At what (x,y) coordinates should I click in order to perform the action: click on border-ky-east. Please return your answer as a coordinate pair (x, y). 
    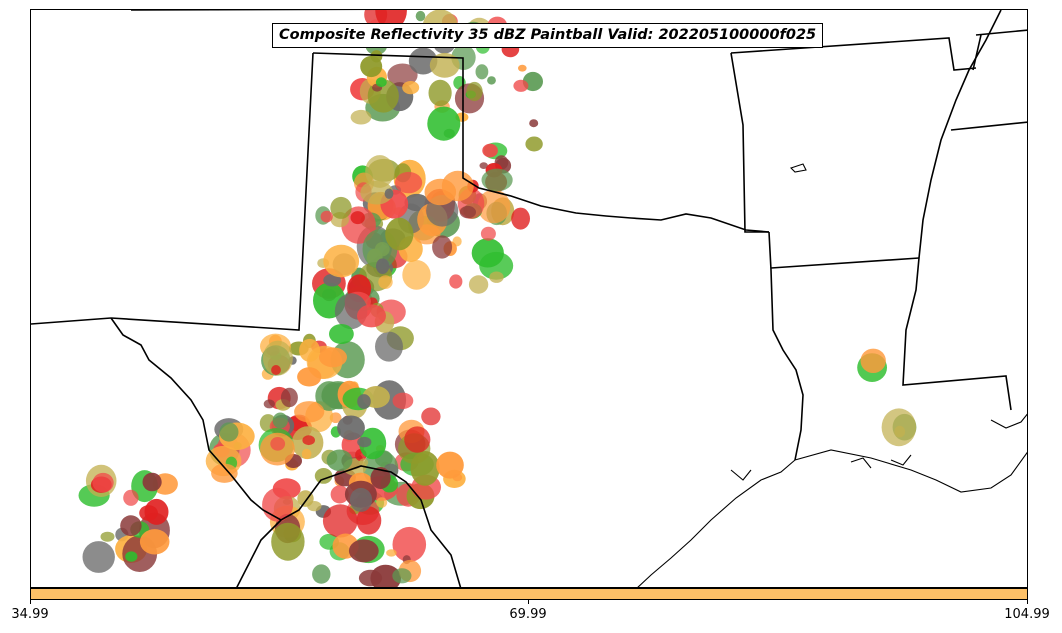
    Looking at the image, I should click on (977, 52).